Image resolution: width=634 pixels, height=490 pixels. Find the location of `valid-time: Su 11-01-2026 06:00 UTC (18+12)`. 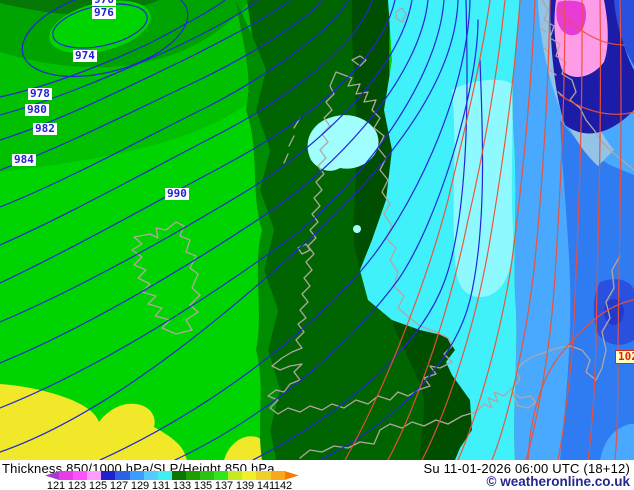

valid-time: Su 11-01-2026 06:00 UTC (18+12) is located at coordinates (526, 468).